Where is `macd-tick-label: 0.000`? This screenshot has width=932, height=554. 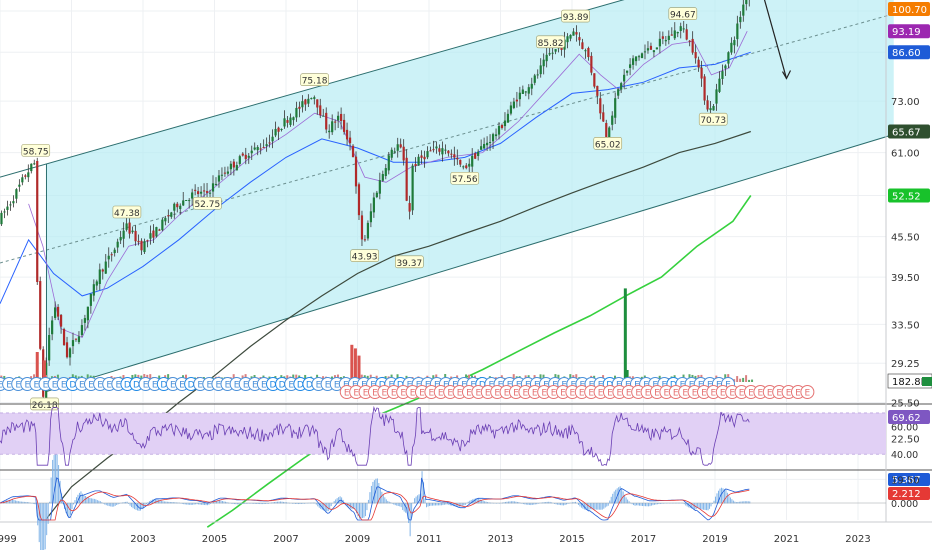
macd-tick-label: 0.000 is located at coordinates (904, 504).